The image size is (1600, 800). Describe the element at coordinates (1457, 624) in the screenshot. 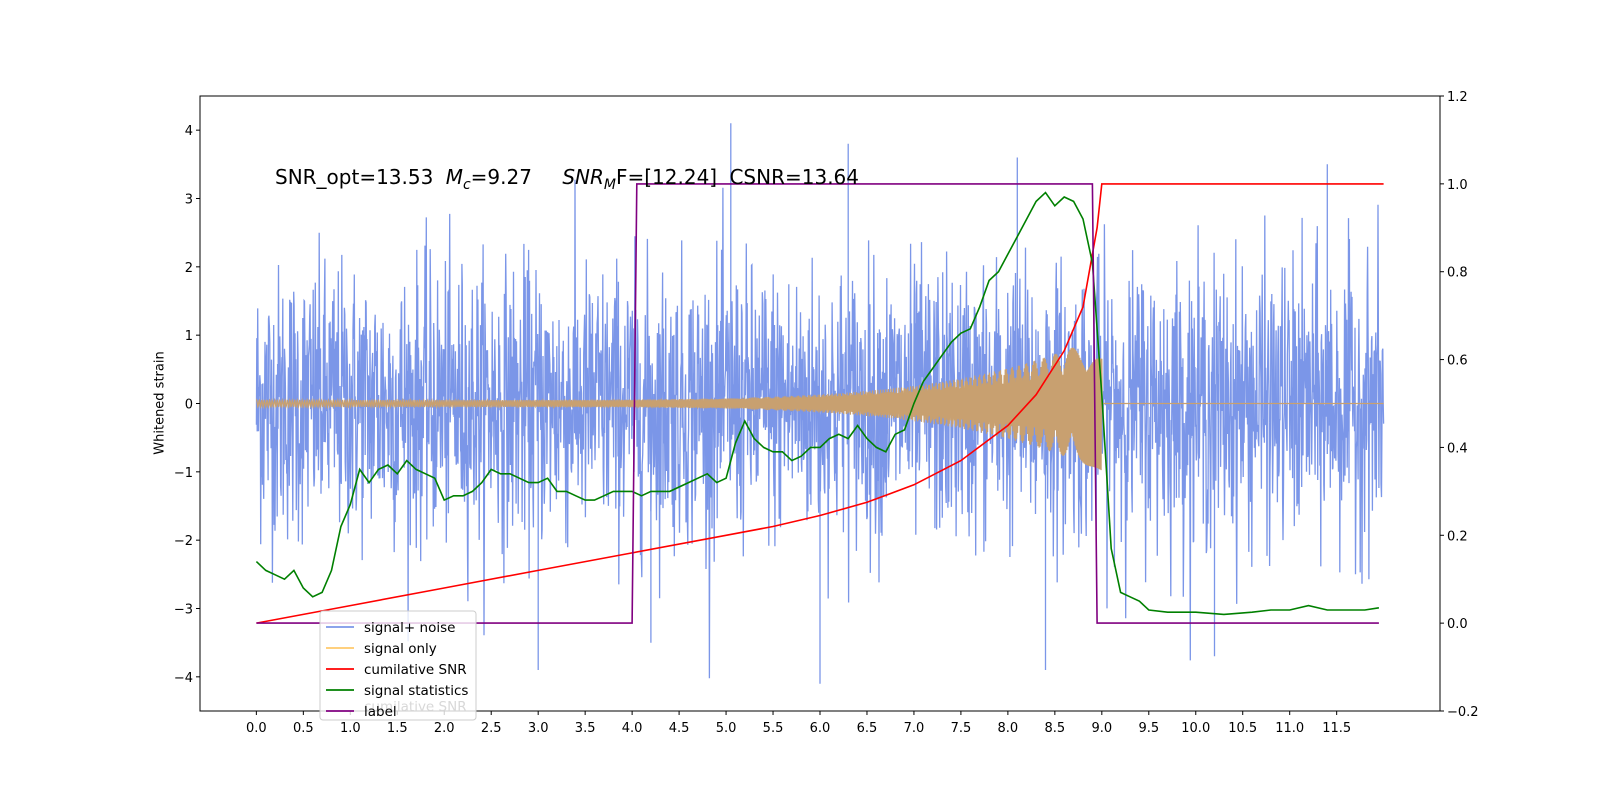

I see `y-tick-label-right: 0.0` at that location.